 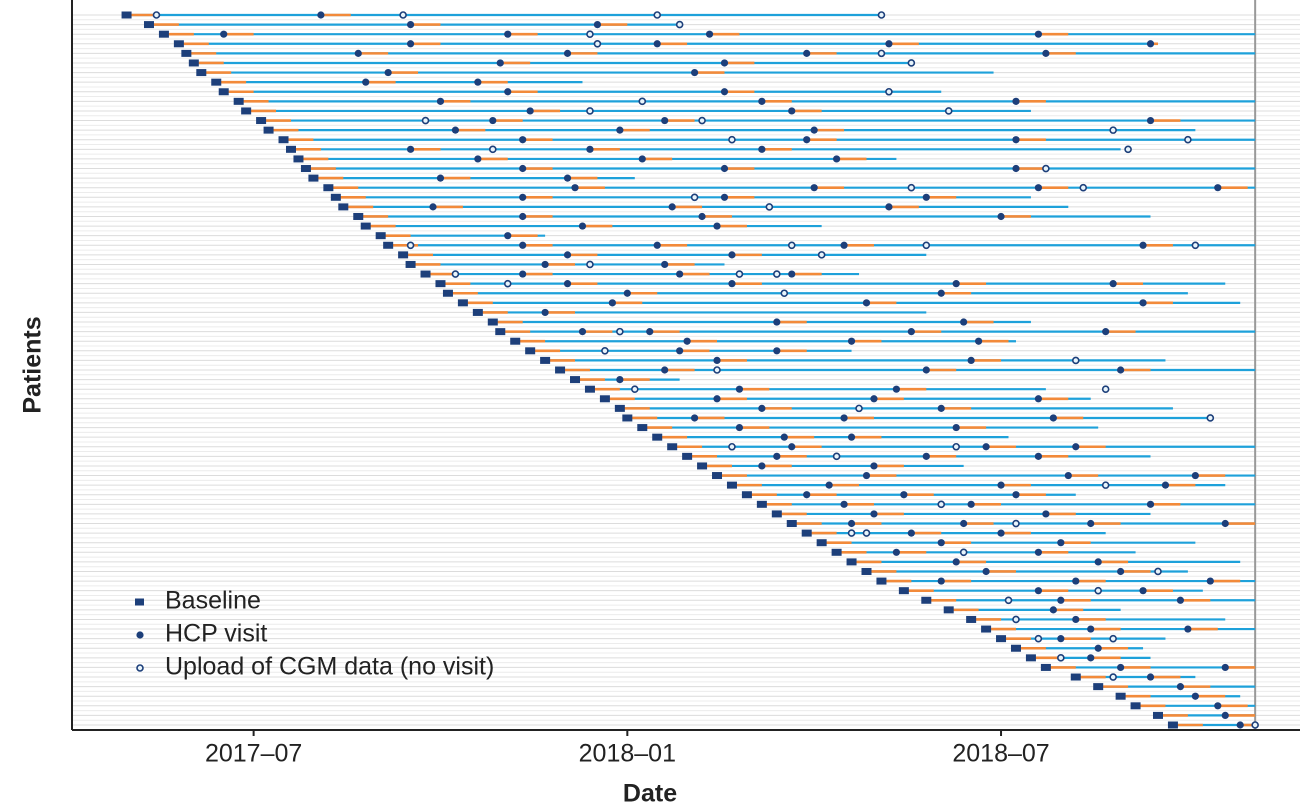 What do you see at coordinates (213, 601) in the screenshot?
I see `legend-label: Baseline` at bounding box center [213, 601].